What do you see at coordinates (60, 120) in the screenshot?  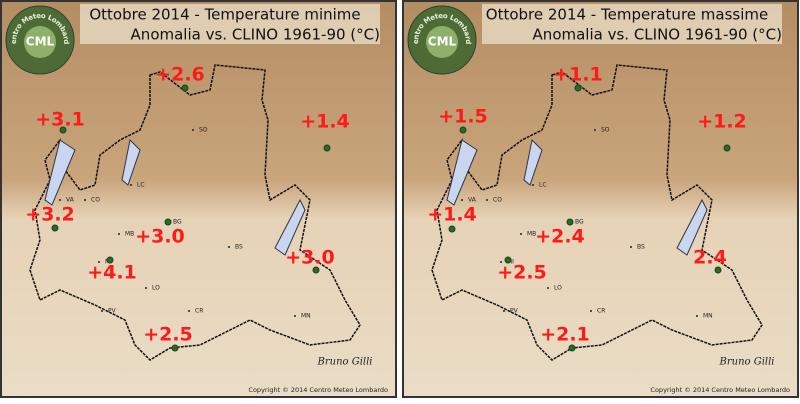 I see `station-value: +3.1` at bounding box center [60, 120].